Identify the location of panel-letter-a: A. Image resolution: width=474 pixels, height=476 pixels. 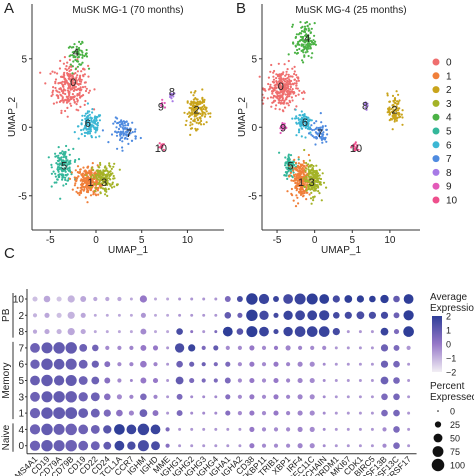
(9, 8).